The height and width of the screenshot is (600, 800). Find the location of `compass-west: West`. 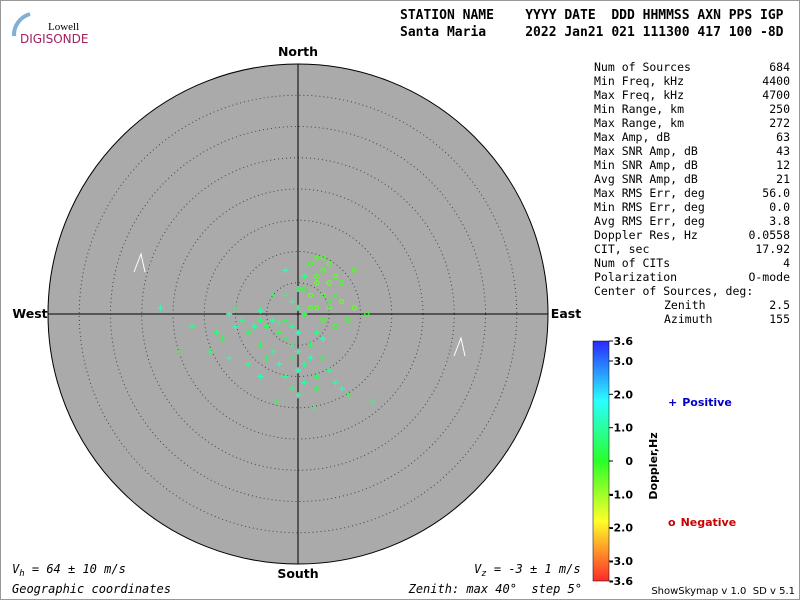

compass-west: West is located at coordinates (29, 313).